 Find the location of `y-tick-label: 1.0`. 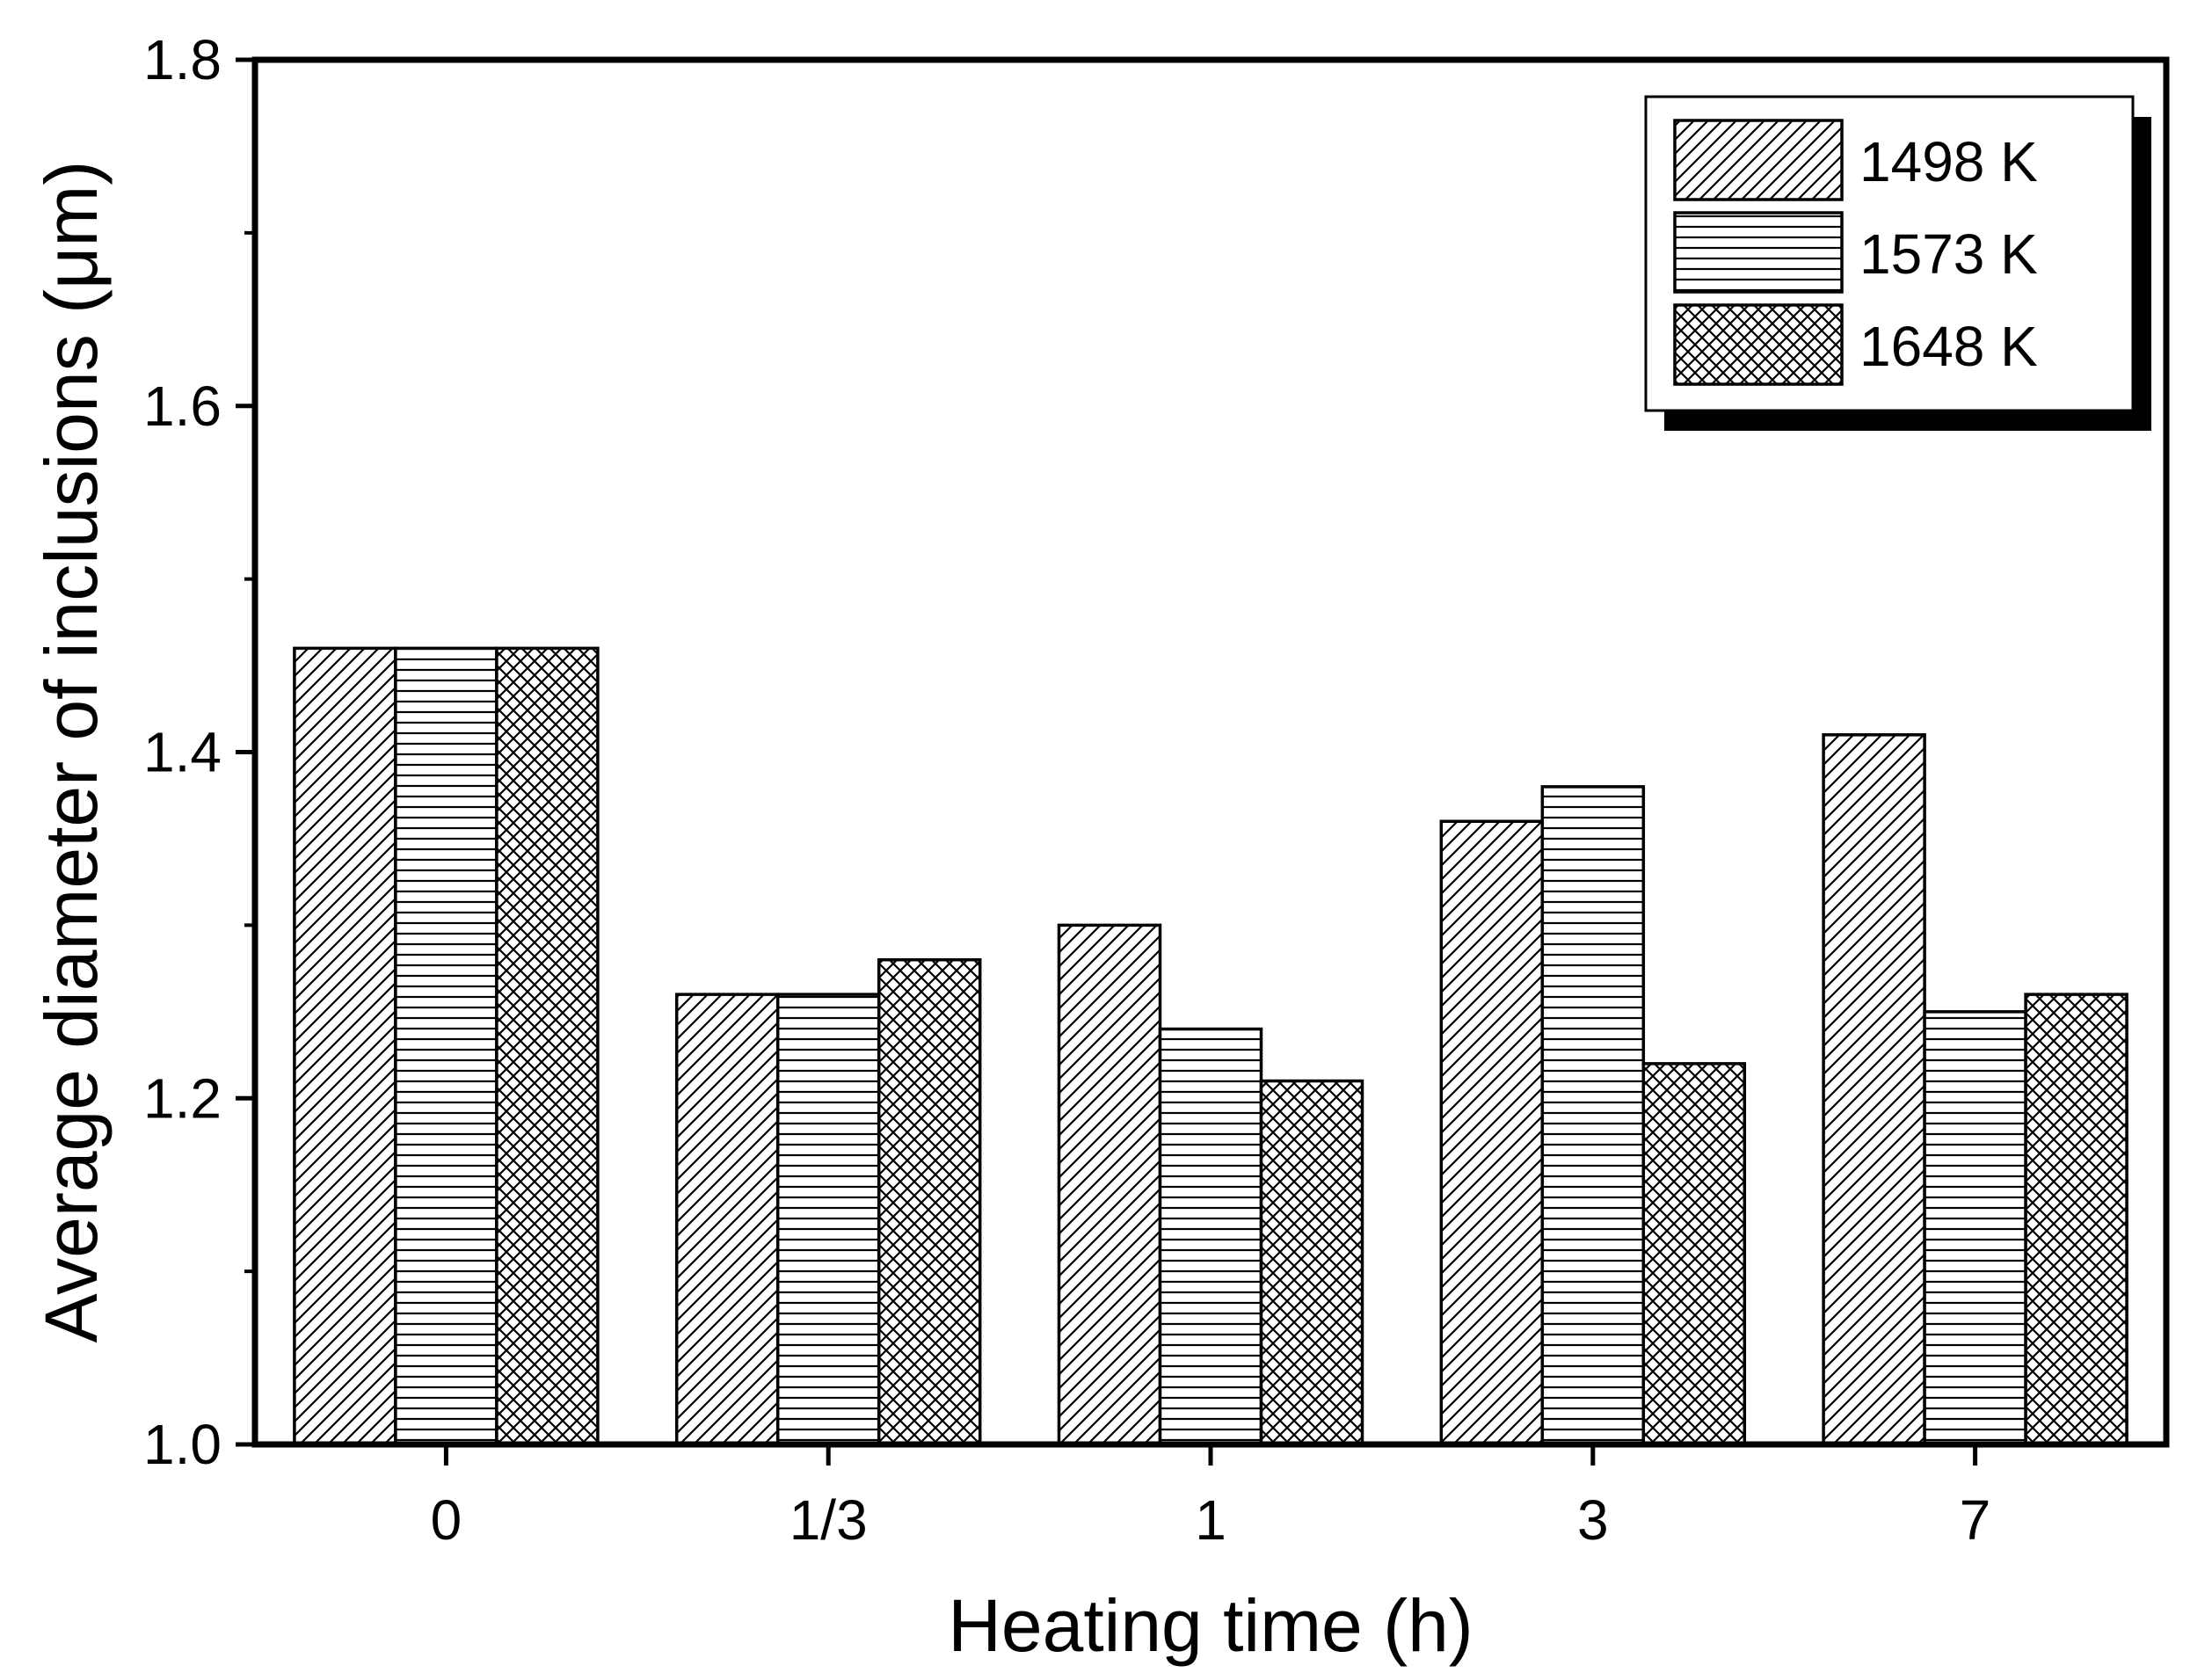

y-tick-label: 1.0 is located at coordinates (182, 1444).